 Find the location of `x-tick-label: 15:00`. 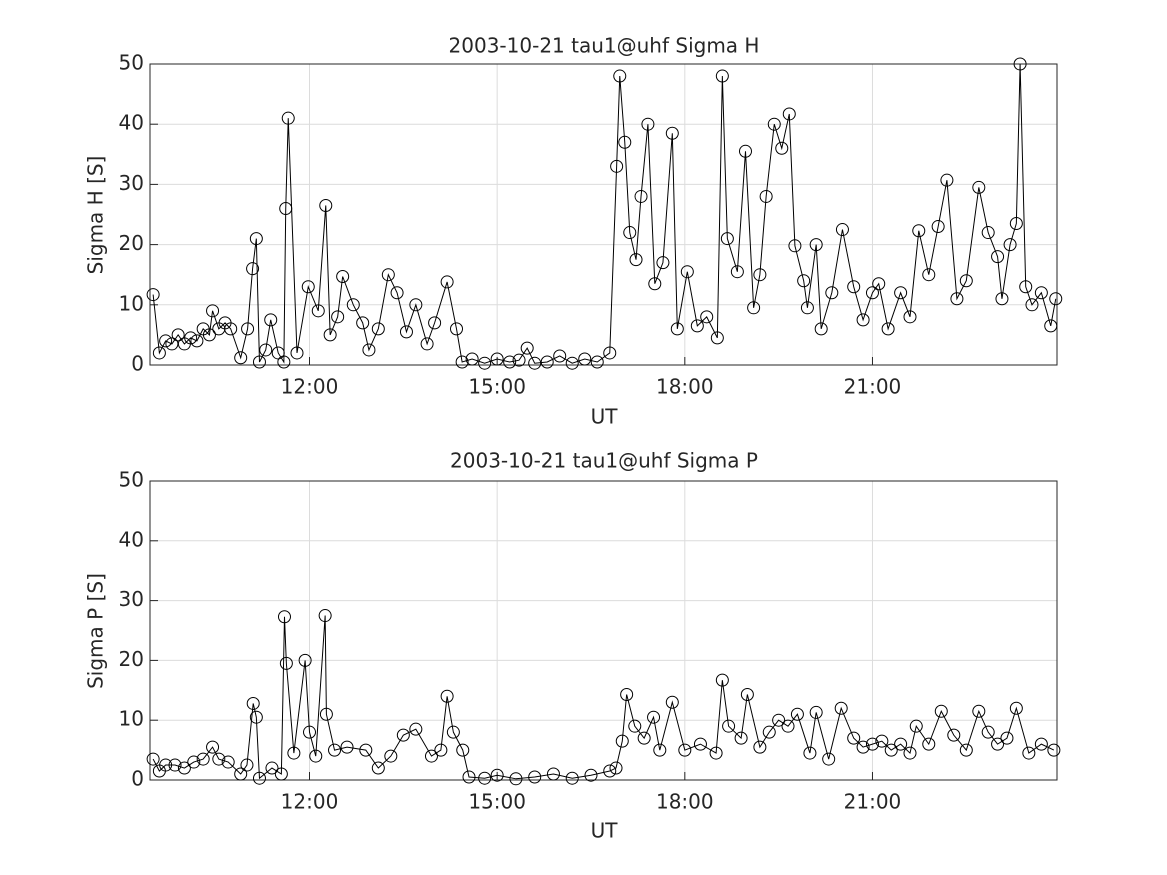

x-tick-label: 15:00 is located at coordinates (497, 802).